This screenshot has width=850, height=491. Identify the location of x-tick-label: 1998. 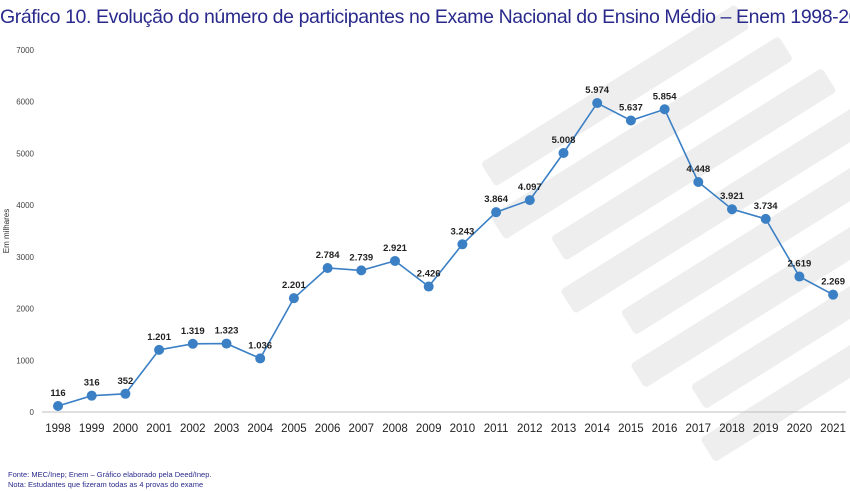
(58, 429).